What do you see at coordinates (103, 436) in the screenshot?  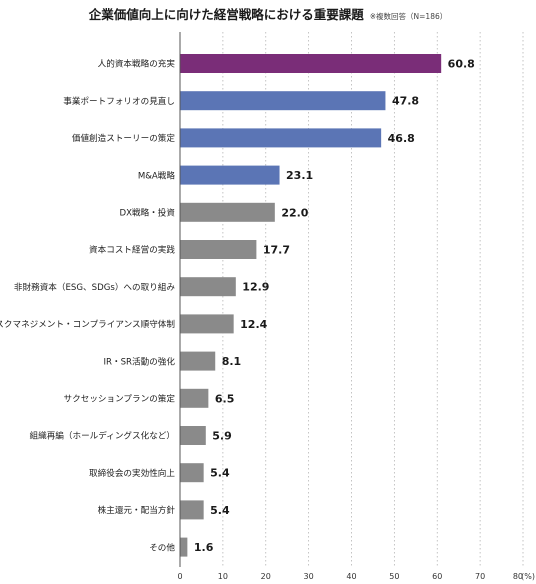 I see `category-label: 組織再編（ホールディングス化など）` at bounding box center [103, 436].